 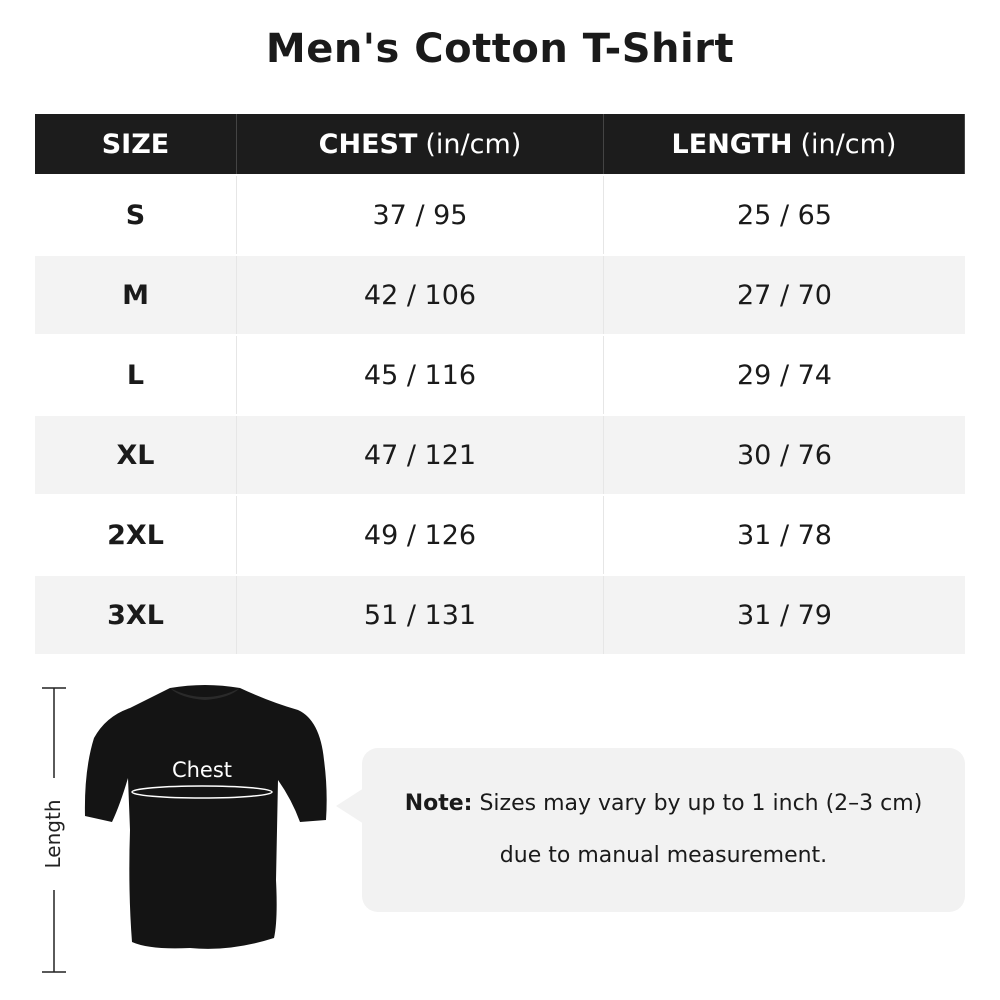 What do you see at coordinates (136, 375) in the screenshot?
I see `size-cell: L` at bounding box center [136, 375].